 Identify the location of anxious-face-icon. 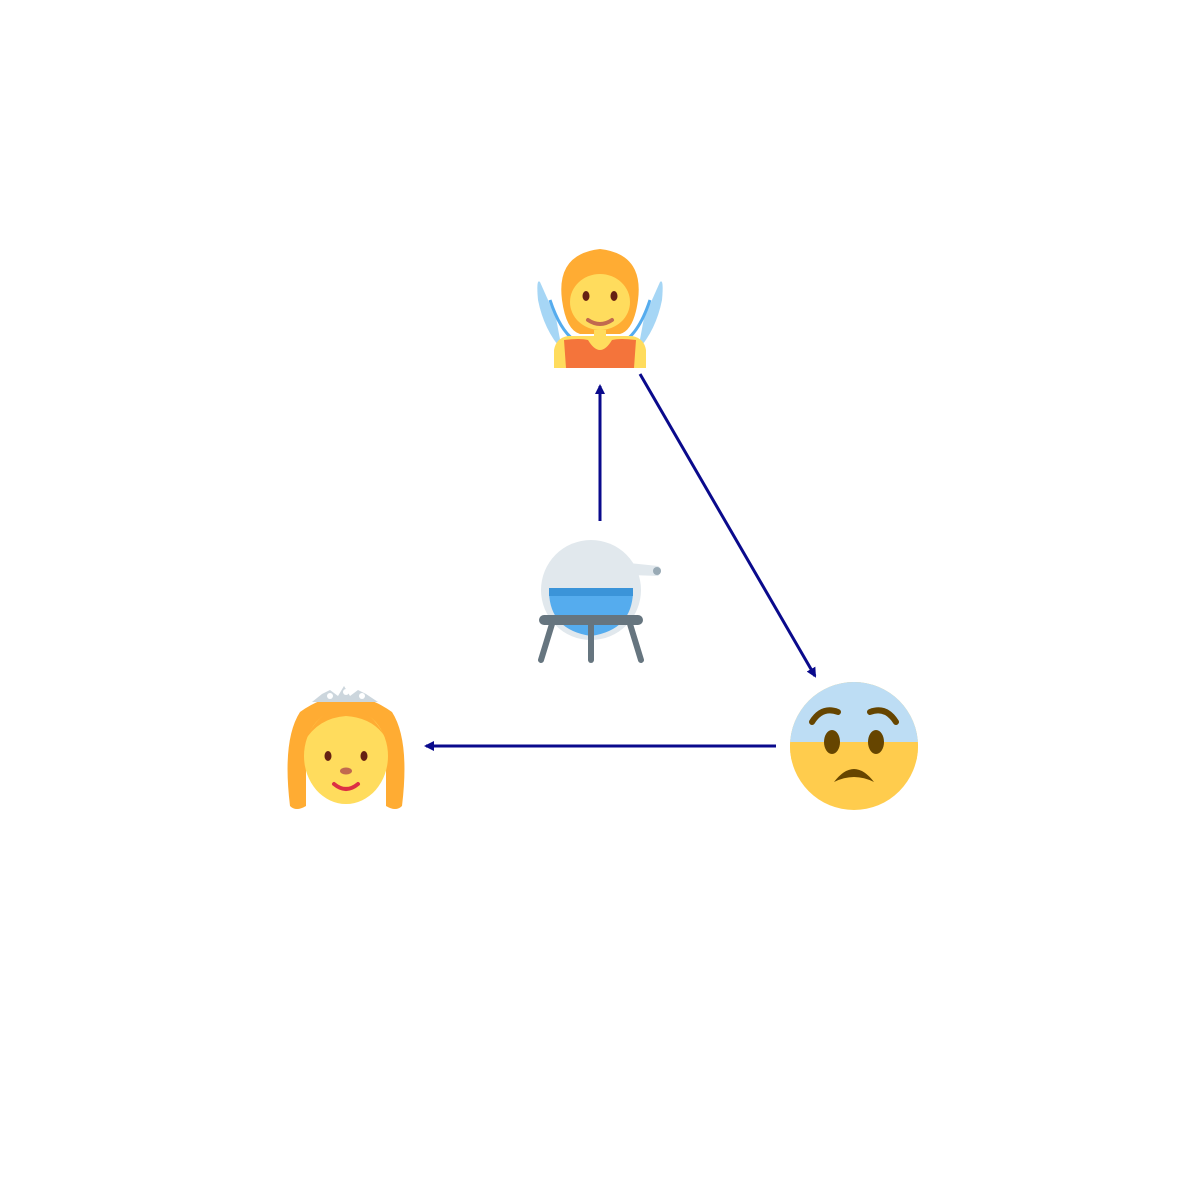
(854, 746).